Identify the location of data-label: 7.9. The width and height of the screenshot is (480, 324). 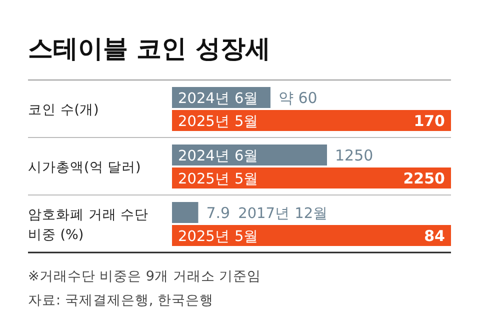
(218, 213).